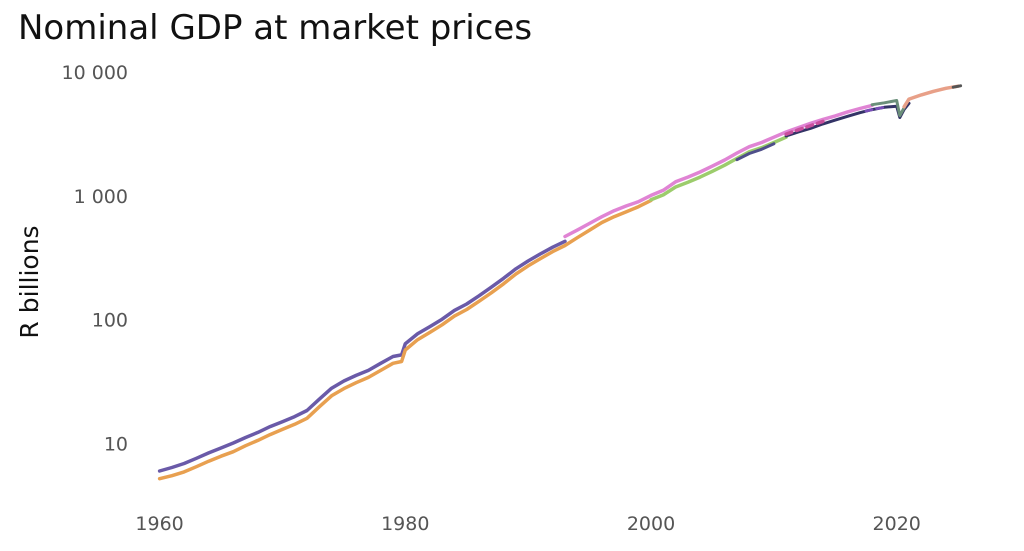 The image size is (1024, 551). What do you see at coordinates (116, 445) in the screenshot?
I see `y-tick-label-1: 10` at bounding box center [116, 445].